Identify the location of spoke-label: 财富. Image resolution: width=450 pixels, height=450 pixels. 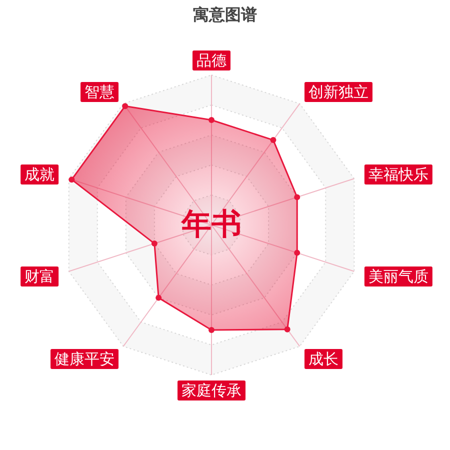
(39, 276).